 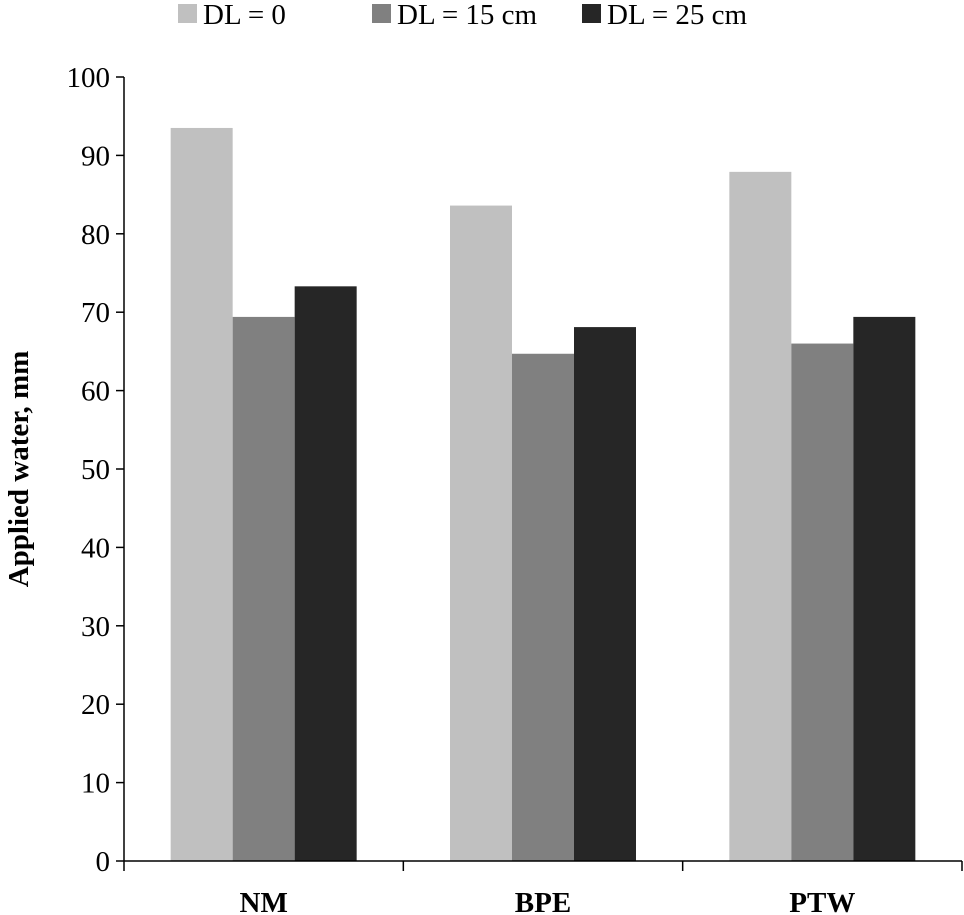 What do you see at coordinates (264, 901) in the screenshot?
I see `x-category-label: NM` at bounding box center [264, 901].